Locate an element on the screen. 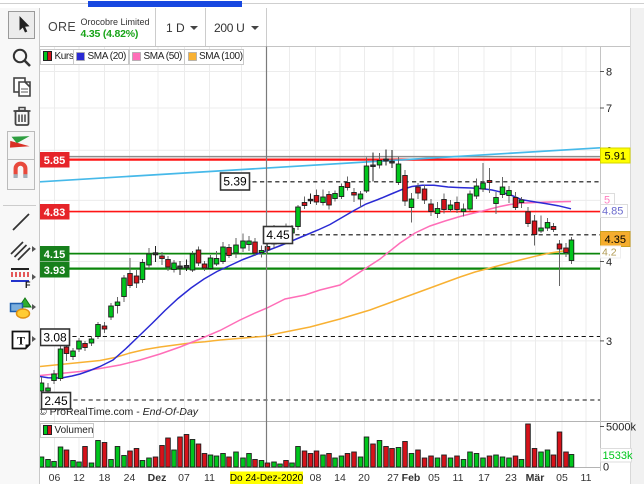 The height and width of the screenshot is (484, 644). svg-text: 23 is located at coordinates (511, 478).